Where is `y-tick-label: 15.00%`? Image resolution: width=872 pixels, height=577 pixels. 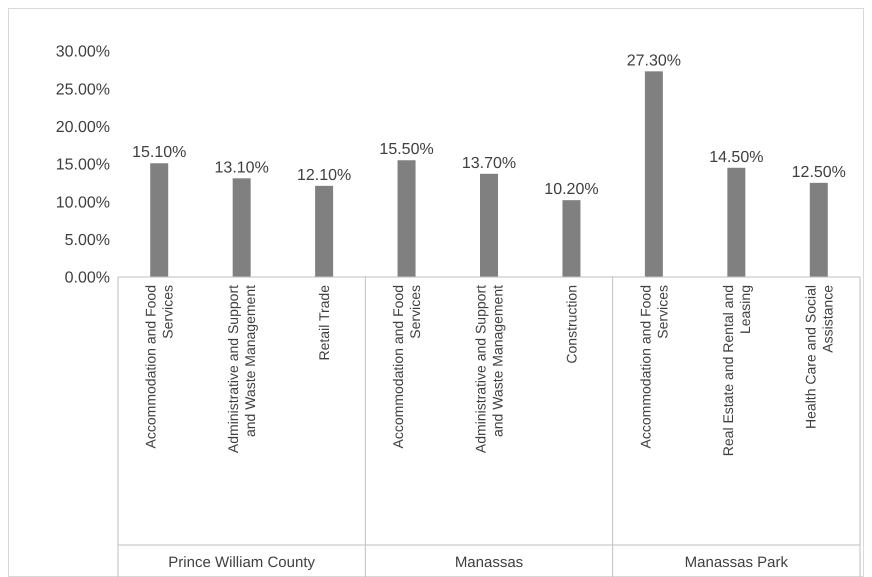
y-tick-label: 15.00% is located at coordinates (83, 165).